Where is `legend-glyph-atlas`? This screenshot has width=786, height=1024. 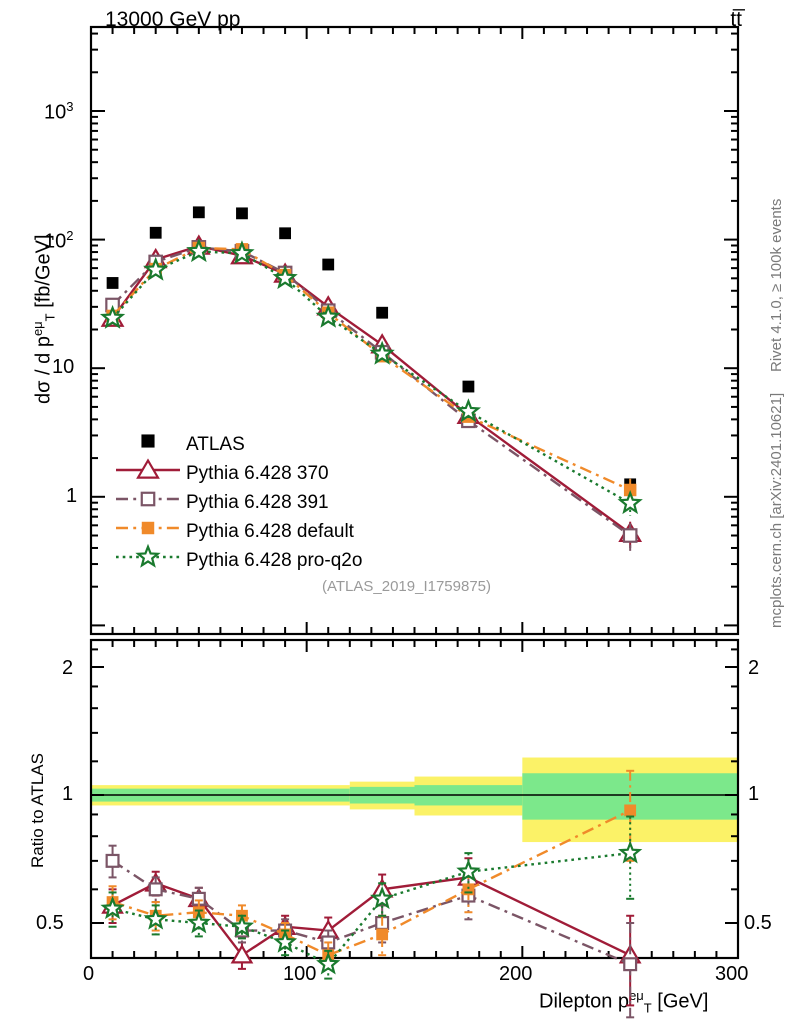 legend-glyph-atlas is located at coordinates (148, 441).